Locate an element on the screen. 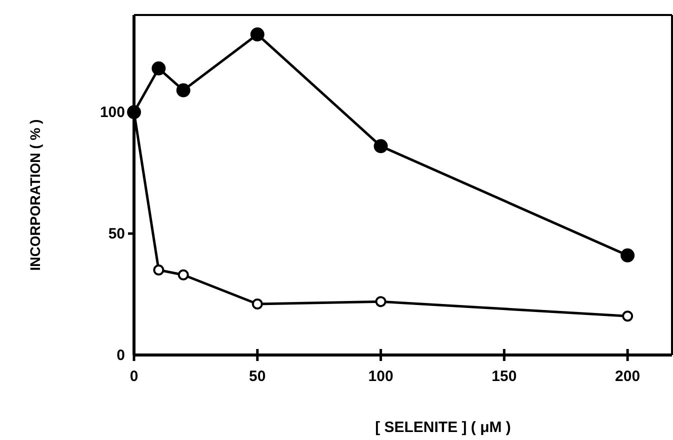 Image resolution: width=673 pixels, height=440 pixels. x-tick-label: 150 is located at coordinates (504, 376).